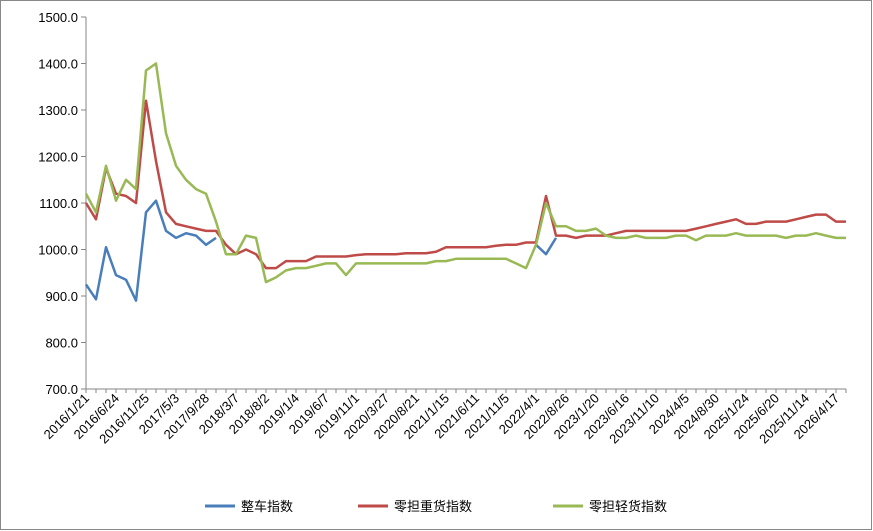 The image size is (873, 531). Describe the element at coordinates (58, 110) in the screenshot. I see `y-tick-label: 1300.0` at that location.